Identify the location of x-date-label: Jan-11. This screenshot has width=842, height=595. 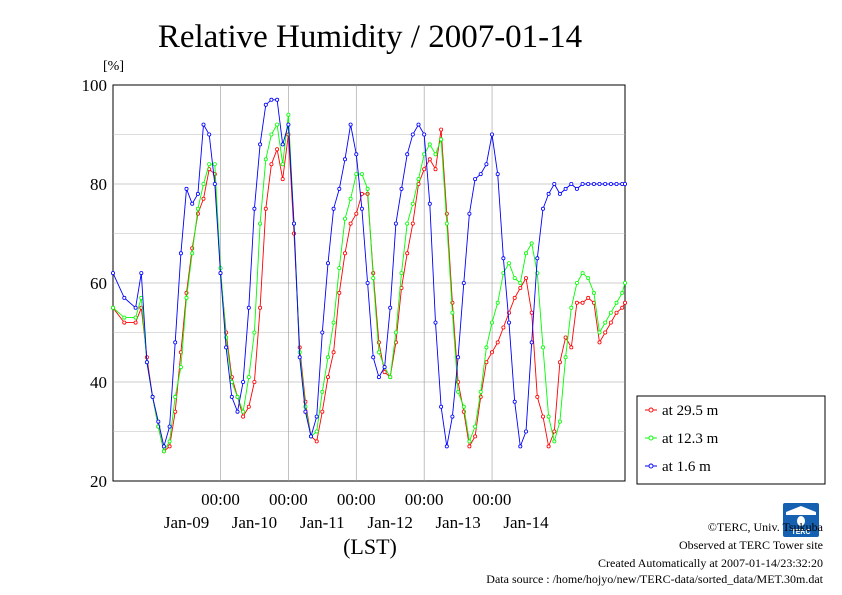
(322, 522).